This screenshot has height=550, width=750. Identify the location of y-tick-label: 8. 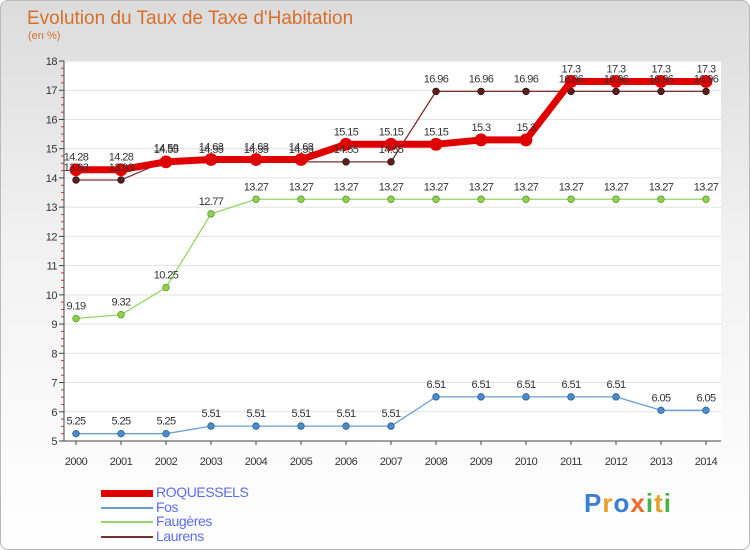
(54, 354).